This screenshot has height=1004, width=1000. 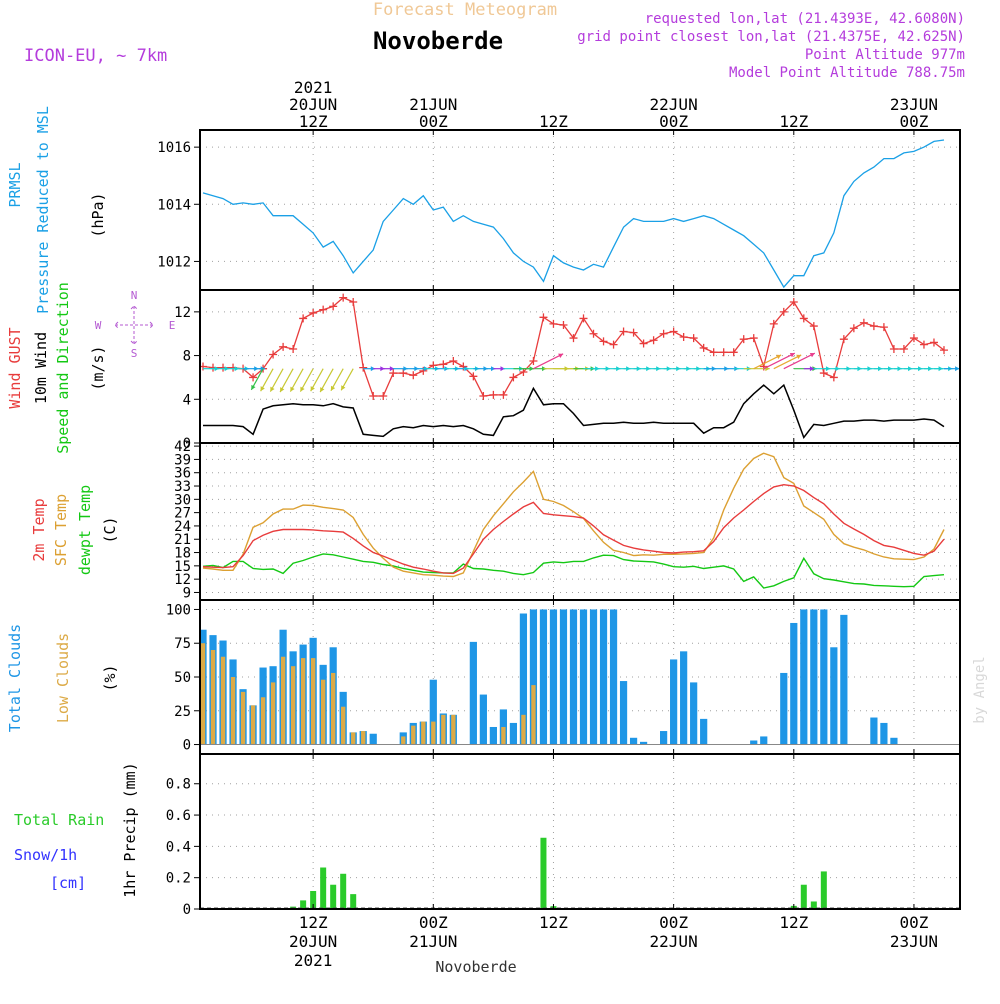 I want to click on compass-north: N, so click(x=134, y=295).